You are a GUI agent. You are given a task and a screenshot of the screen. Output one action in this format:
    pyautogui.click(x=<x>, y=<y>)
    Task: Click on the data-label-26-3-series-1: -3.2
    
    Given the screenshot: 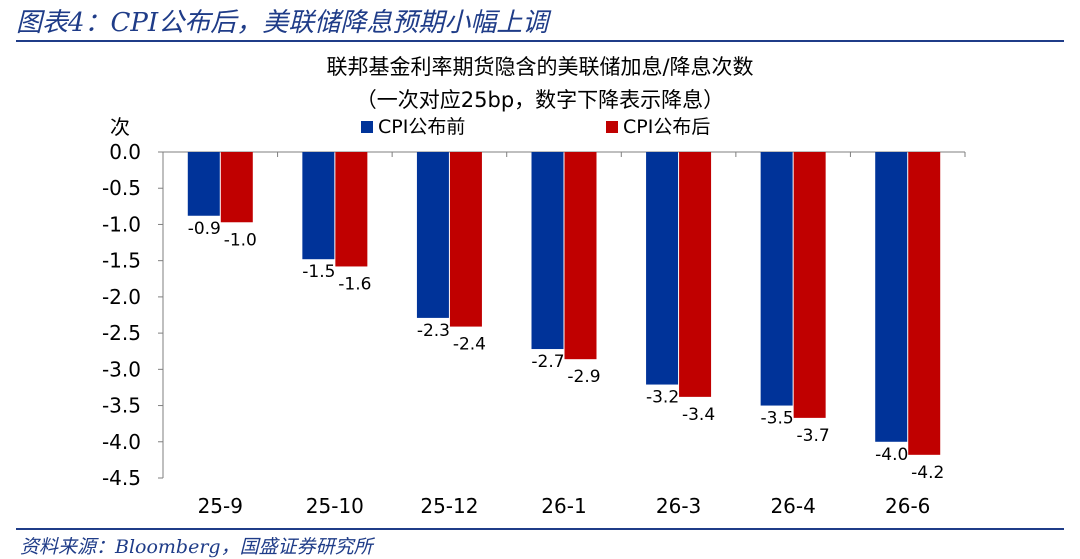 What is the action you would take?
    pyautogui.click(x=662, y=398)
    